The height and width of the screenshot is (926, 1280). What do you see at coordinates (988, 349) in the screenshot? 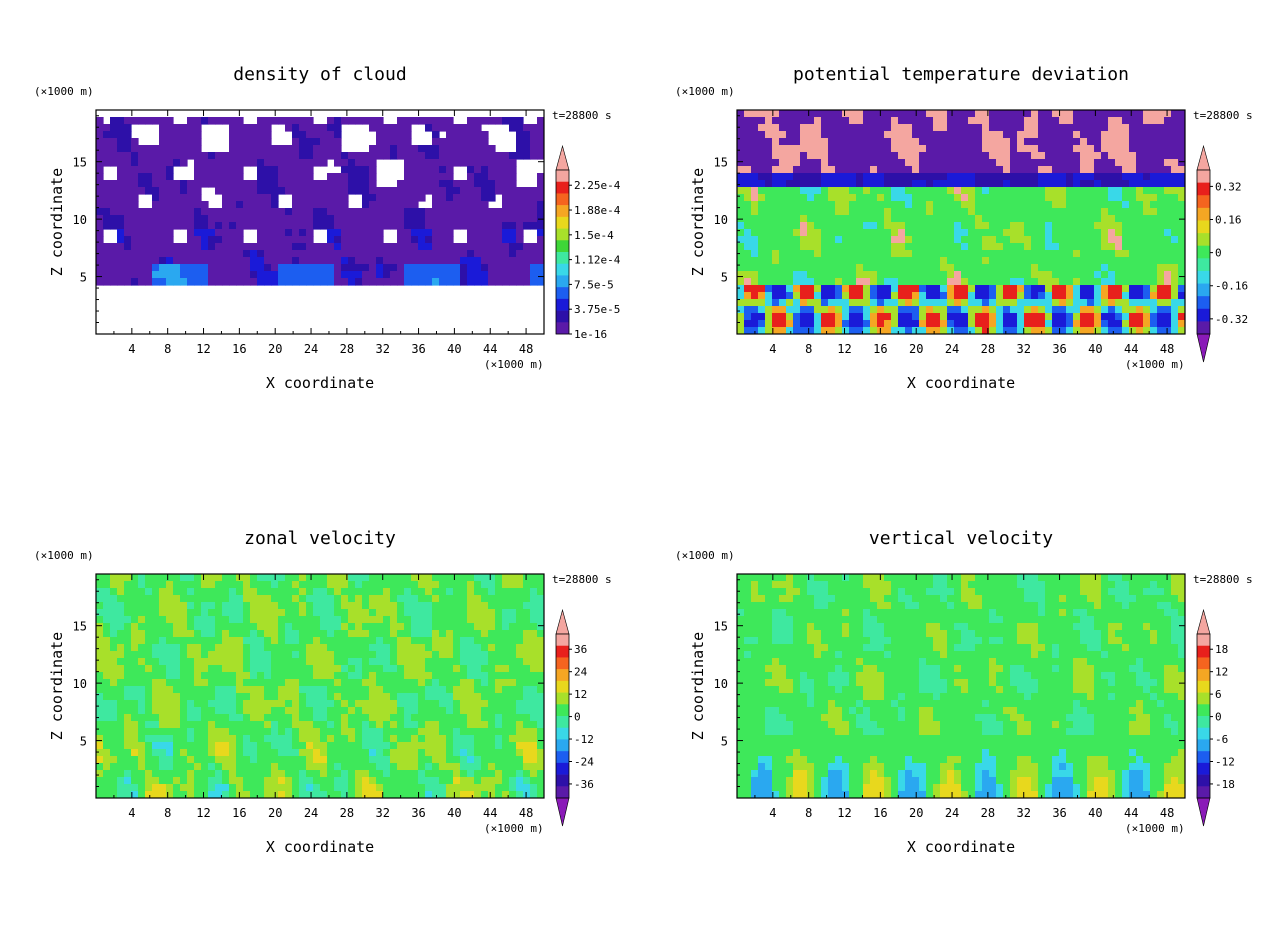
I see `x-tick-label: 28` at bounding box center [988, 349].